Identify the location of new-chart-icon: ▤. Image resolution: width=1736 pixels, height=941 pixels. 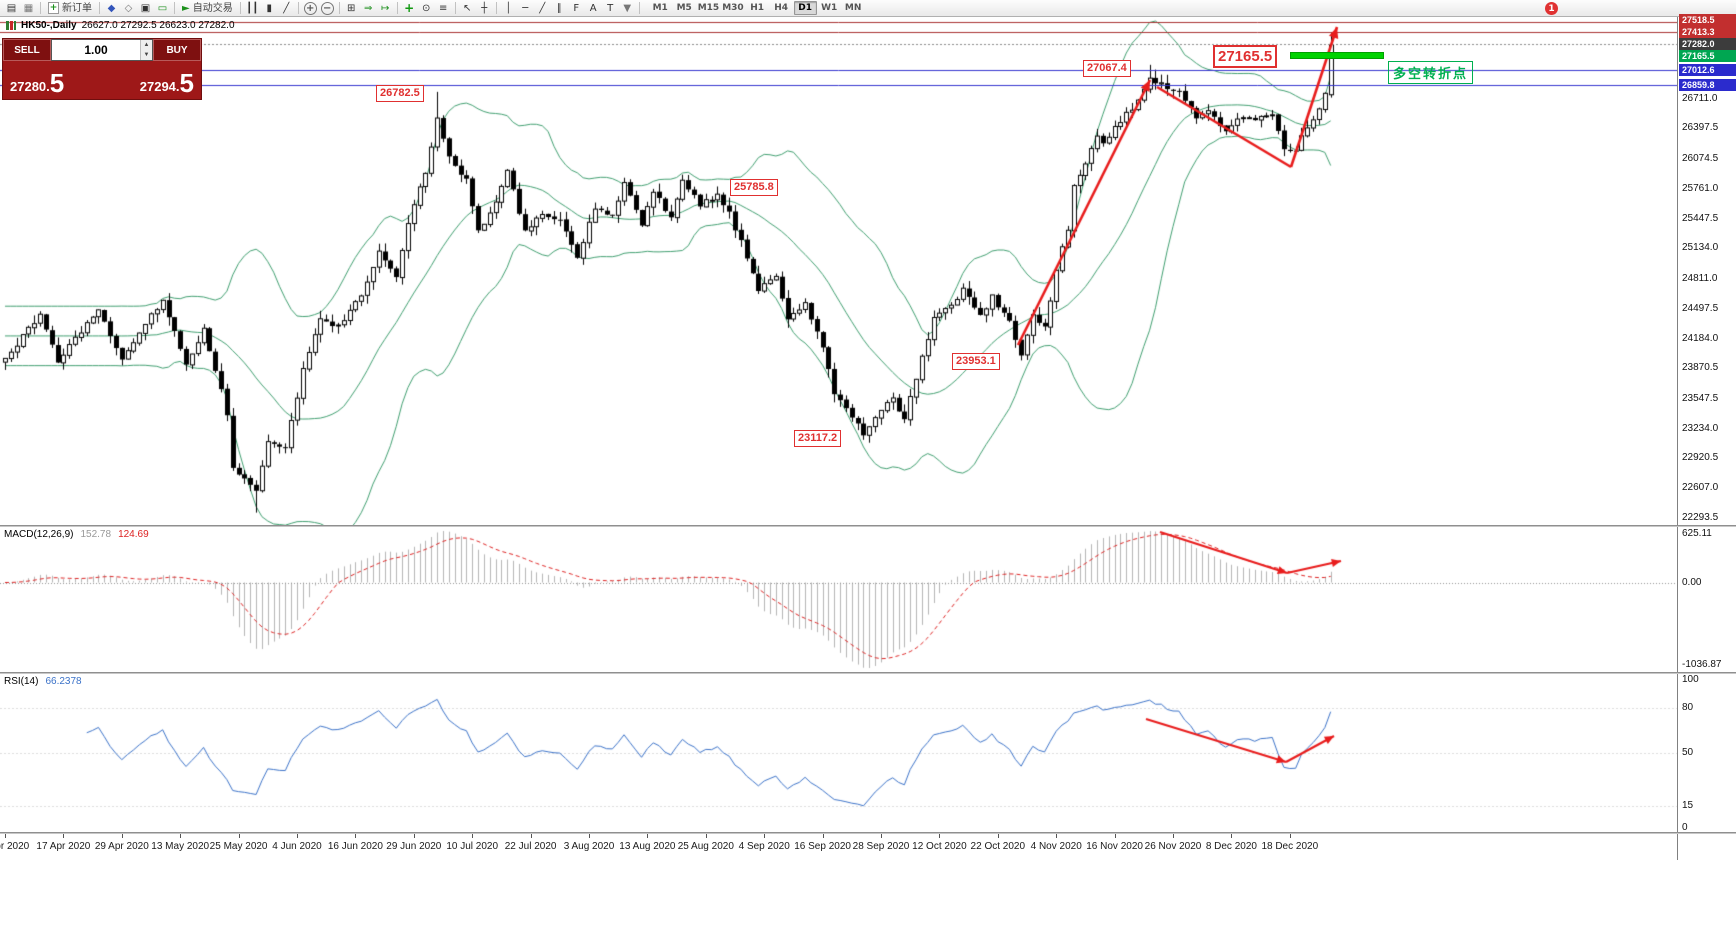
(11, 8).